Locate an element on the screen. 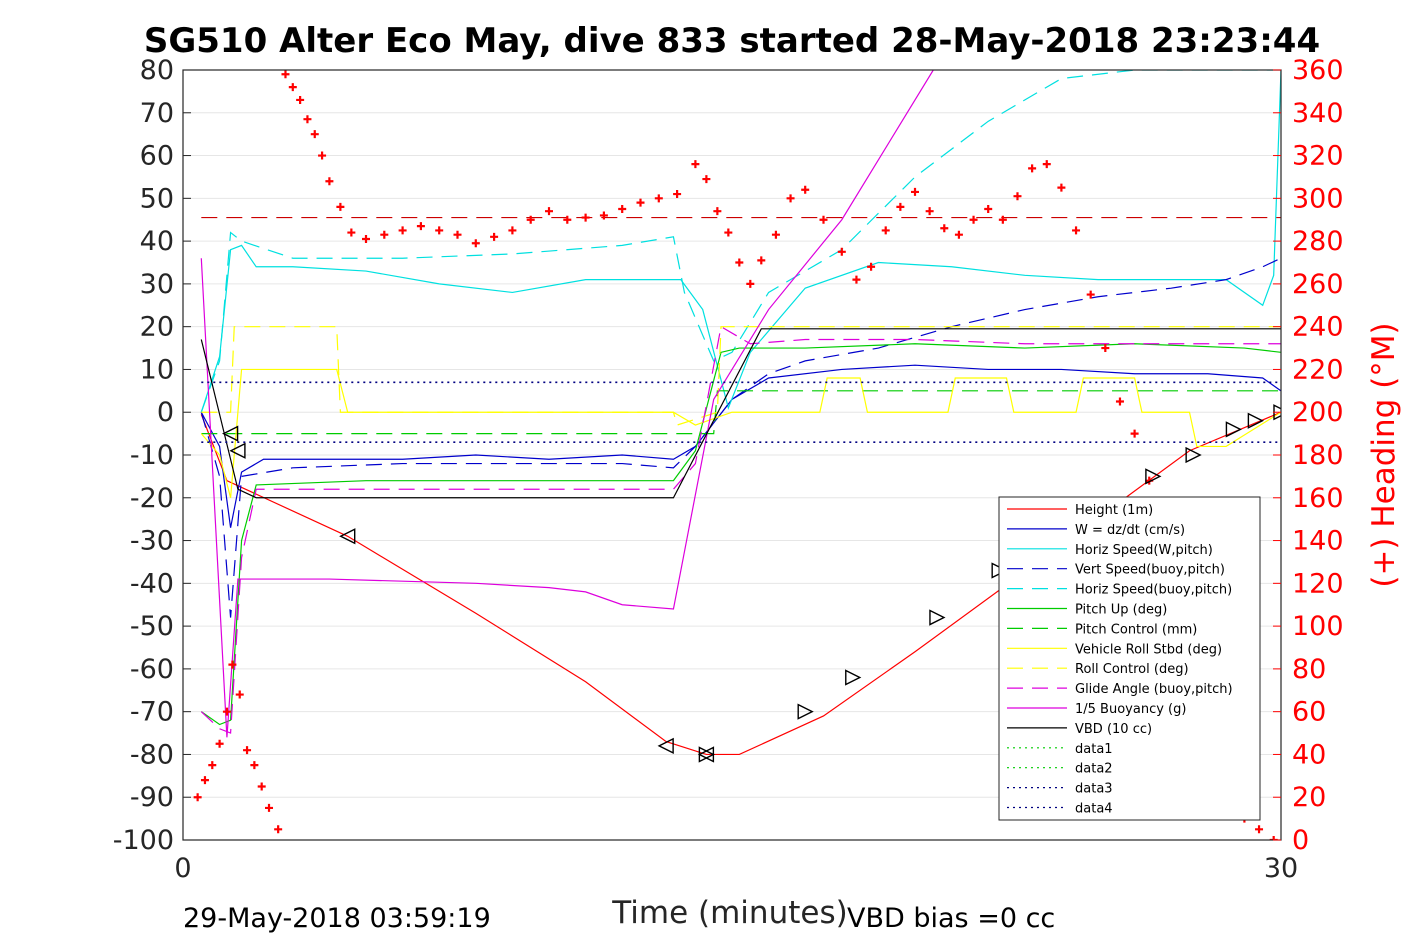  y-tick-label: -10 is located at coordinates (152, 455).